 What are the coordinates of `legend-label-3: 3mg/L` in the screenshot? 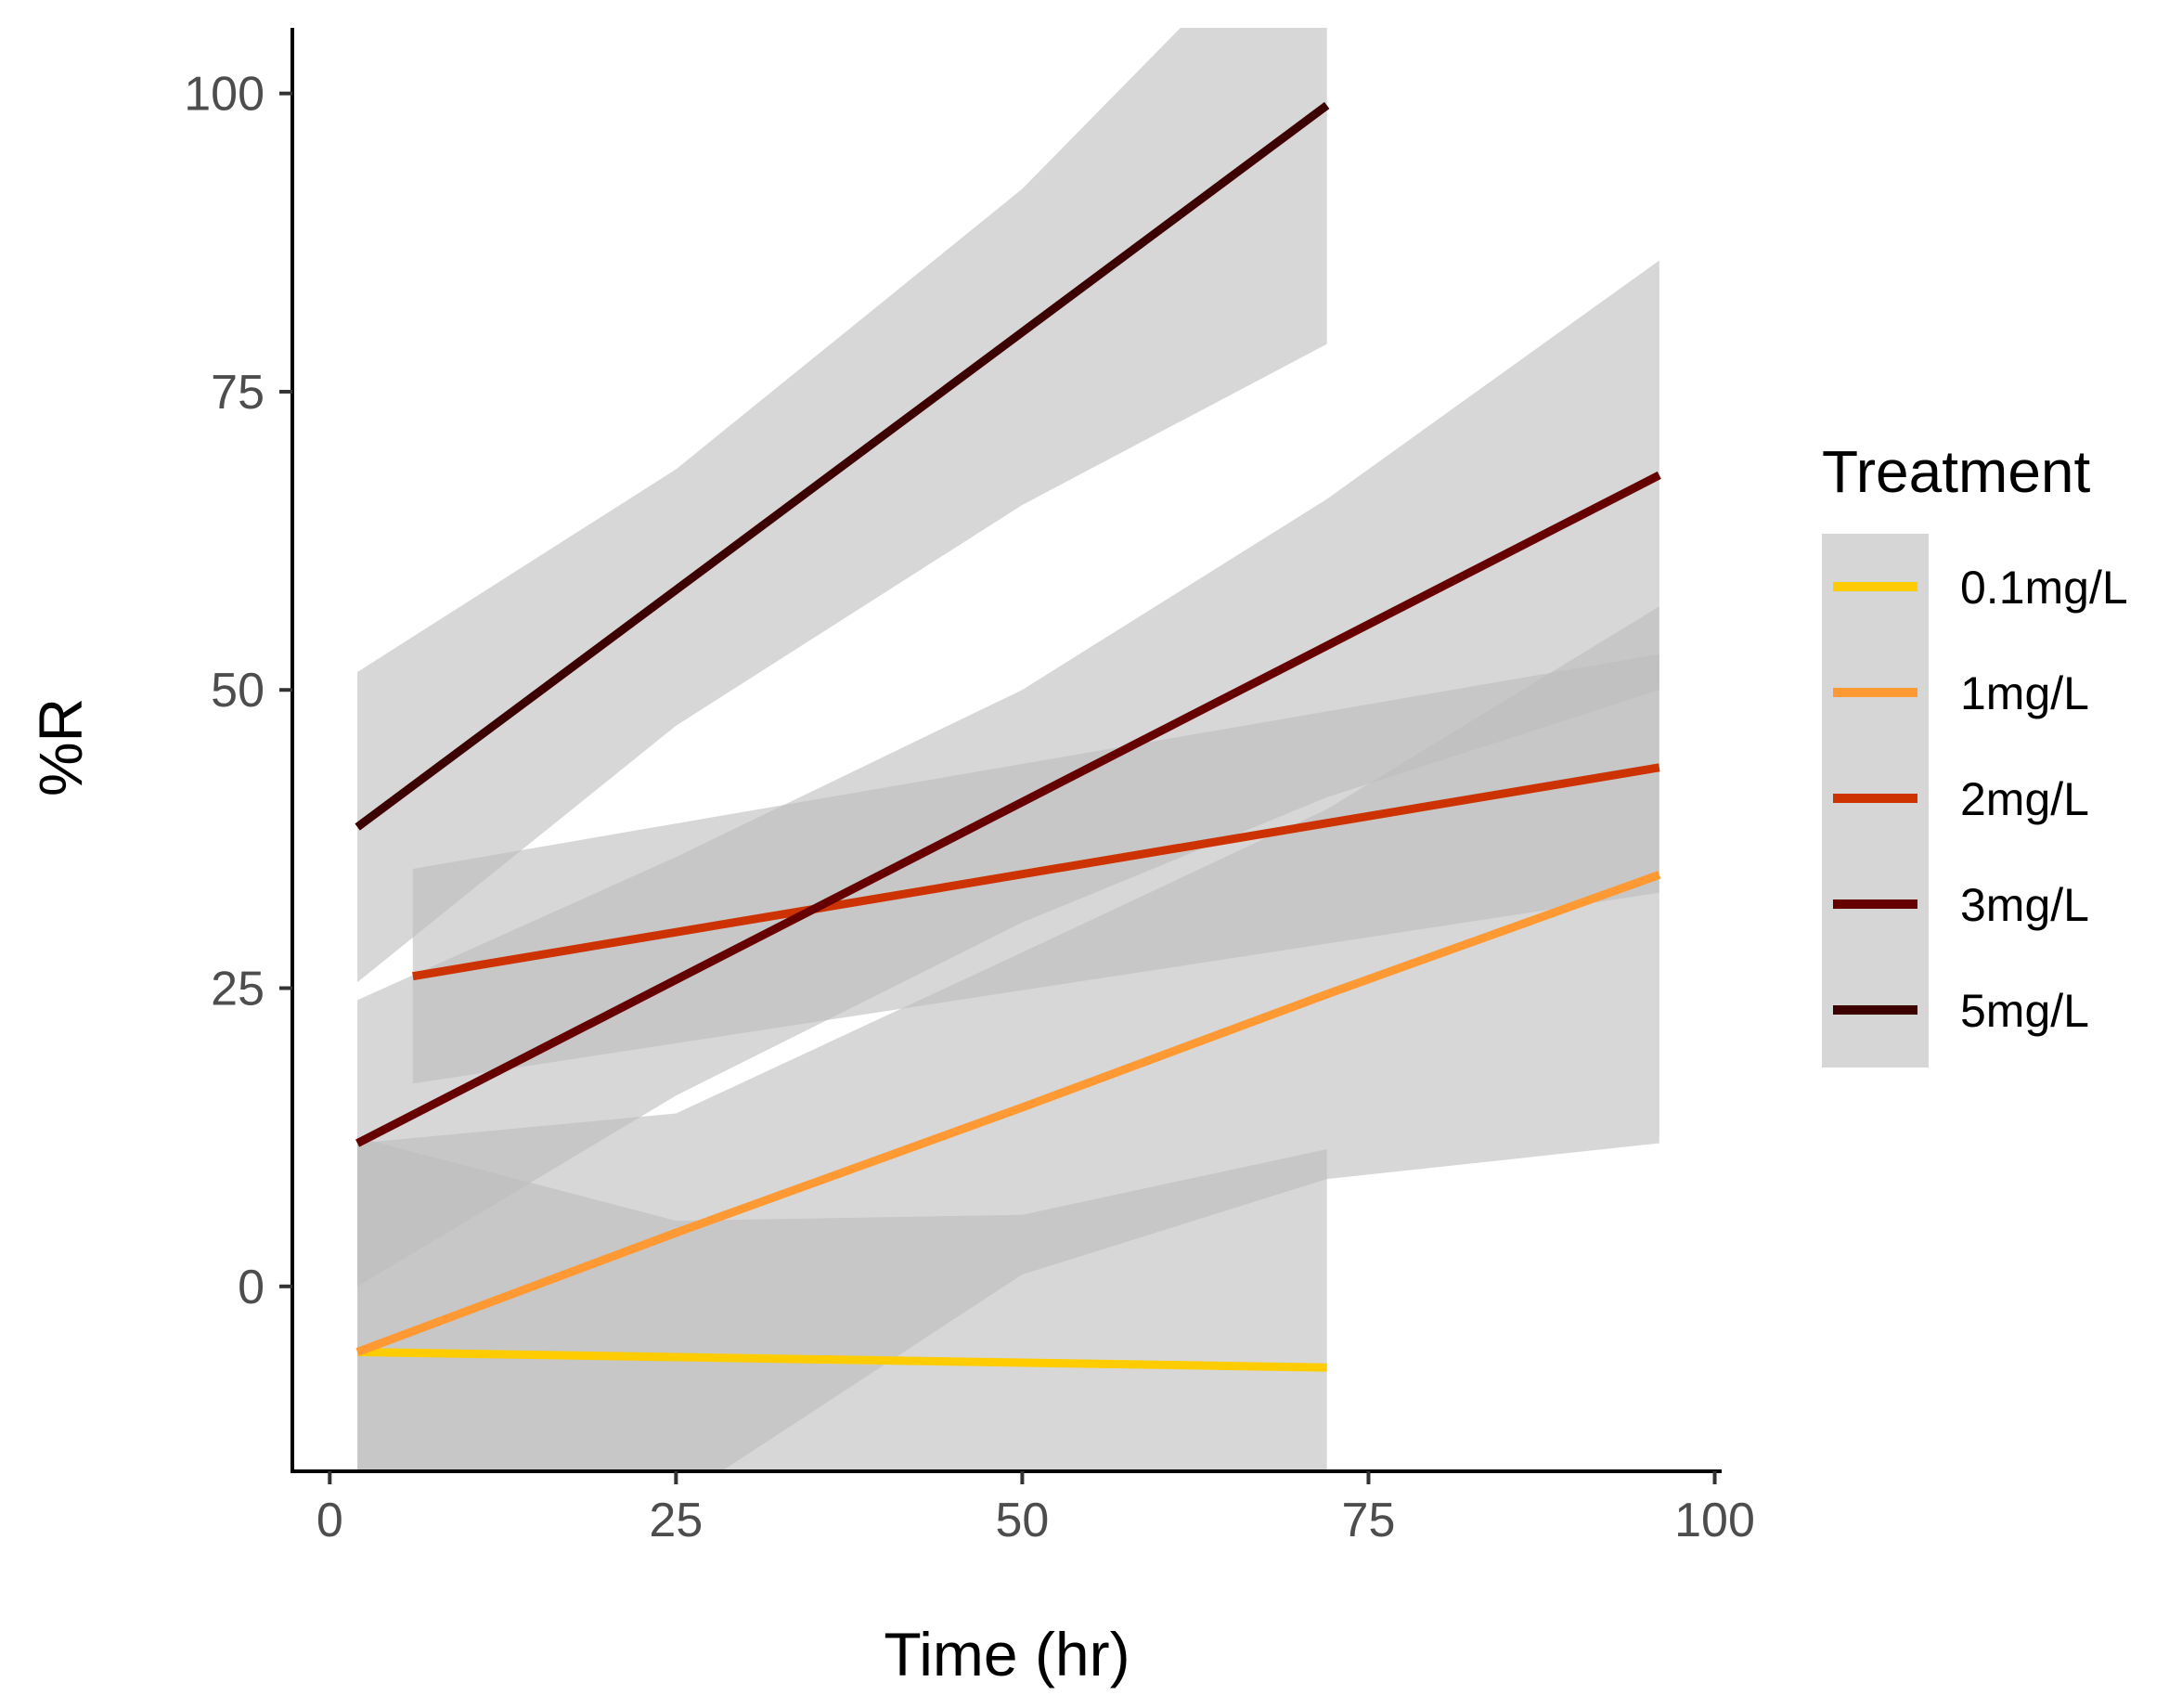 It's located at (2024, 905).